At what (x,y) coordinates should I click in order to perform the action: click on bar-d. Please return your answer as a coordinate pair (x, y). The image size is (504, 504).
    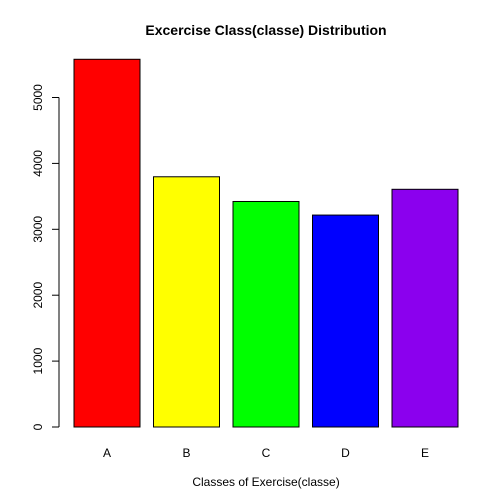
    Looking at the image, I should click on (345, 321).